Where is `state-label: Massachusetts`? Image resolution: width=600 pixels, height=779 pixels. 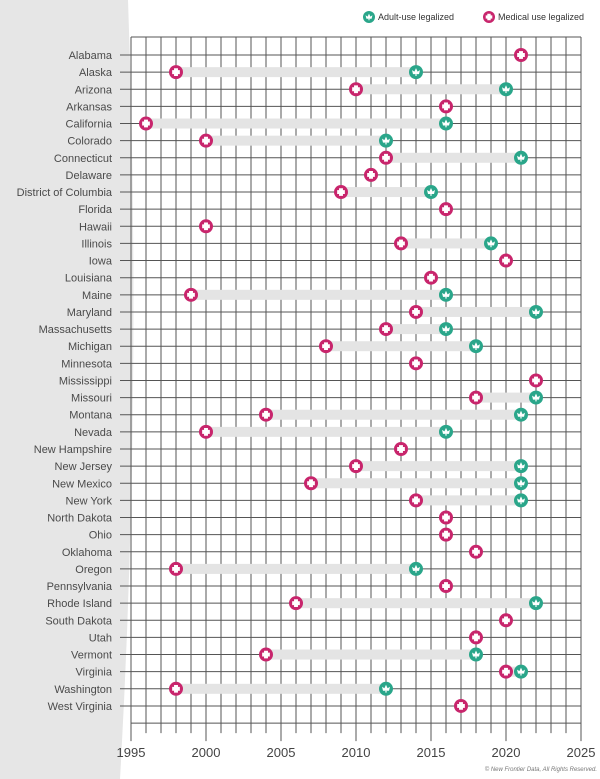 state-label: Massachusetts is located at coordinates (76, 330).